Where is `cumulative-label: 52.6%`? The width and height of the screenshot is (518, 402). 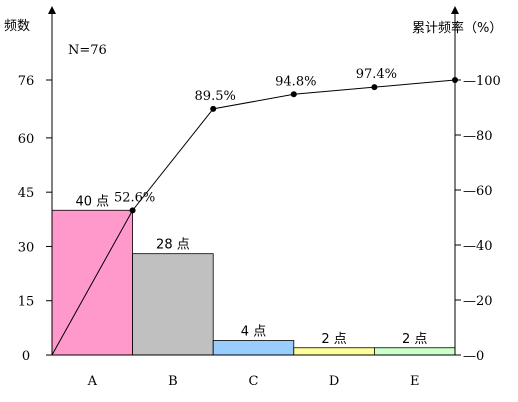
cumulative-label: 52.6% is located at coordinates (134, 197).